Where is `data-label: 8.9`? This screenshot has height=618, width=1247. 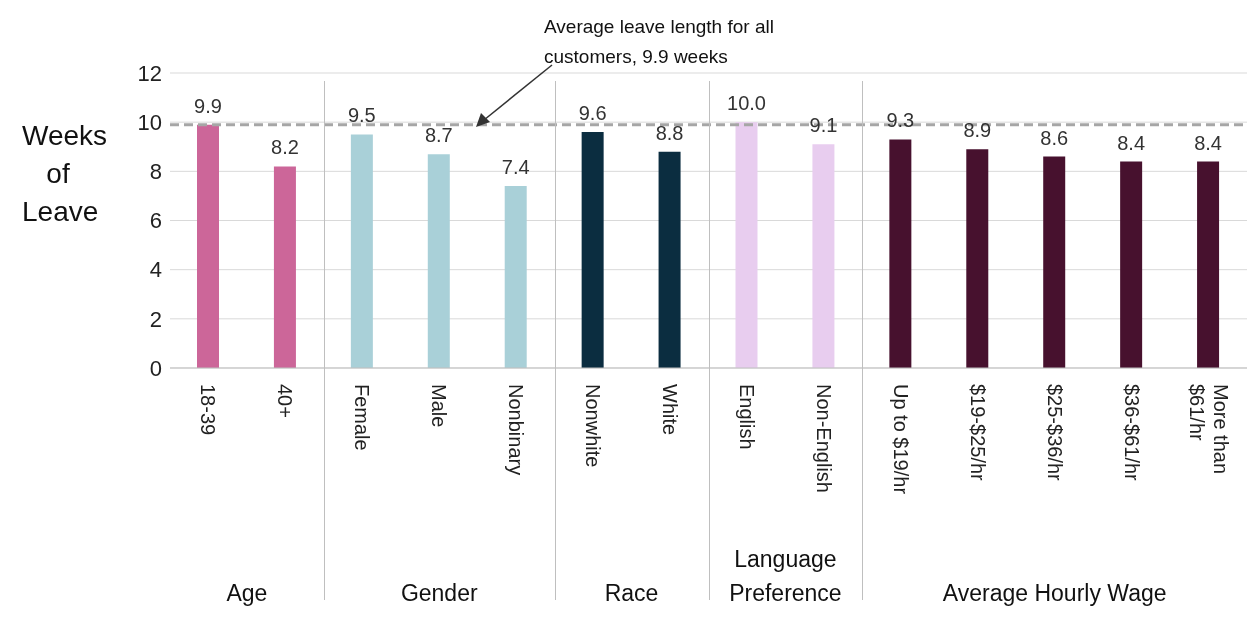
data-label: 8.9 is located at coordinates (977, 130).